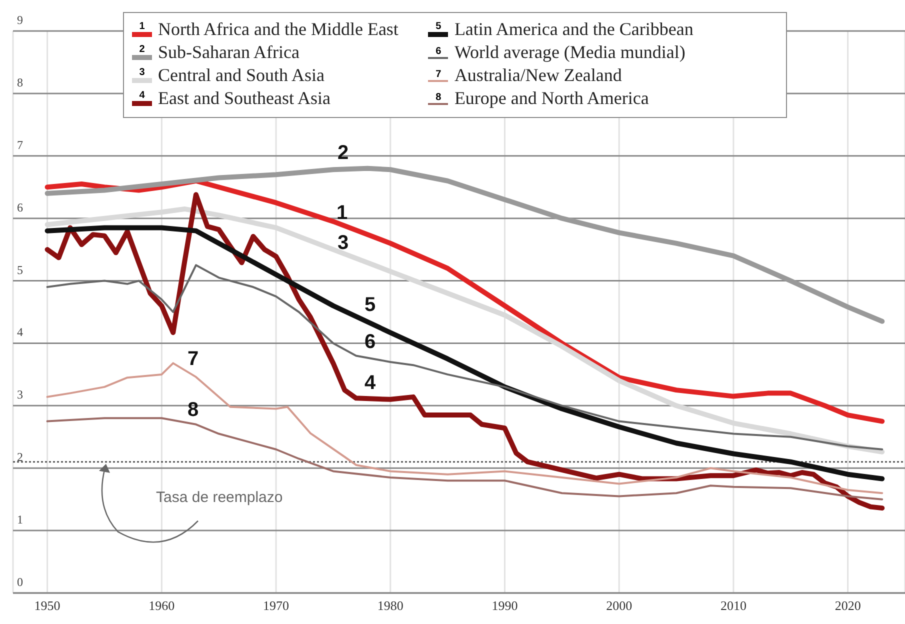 This screenshot has width=905, height=624. What do you see at coordinates (847, 606) in the screenshot?
I see `x-tick-label: 2020` at bounding box center [847, 606].